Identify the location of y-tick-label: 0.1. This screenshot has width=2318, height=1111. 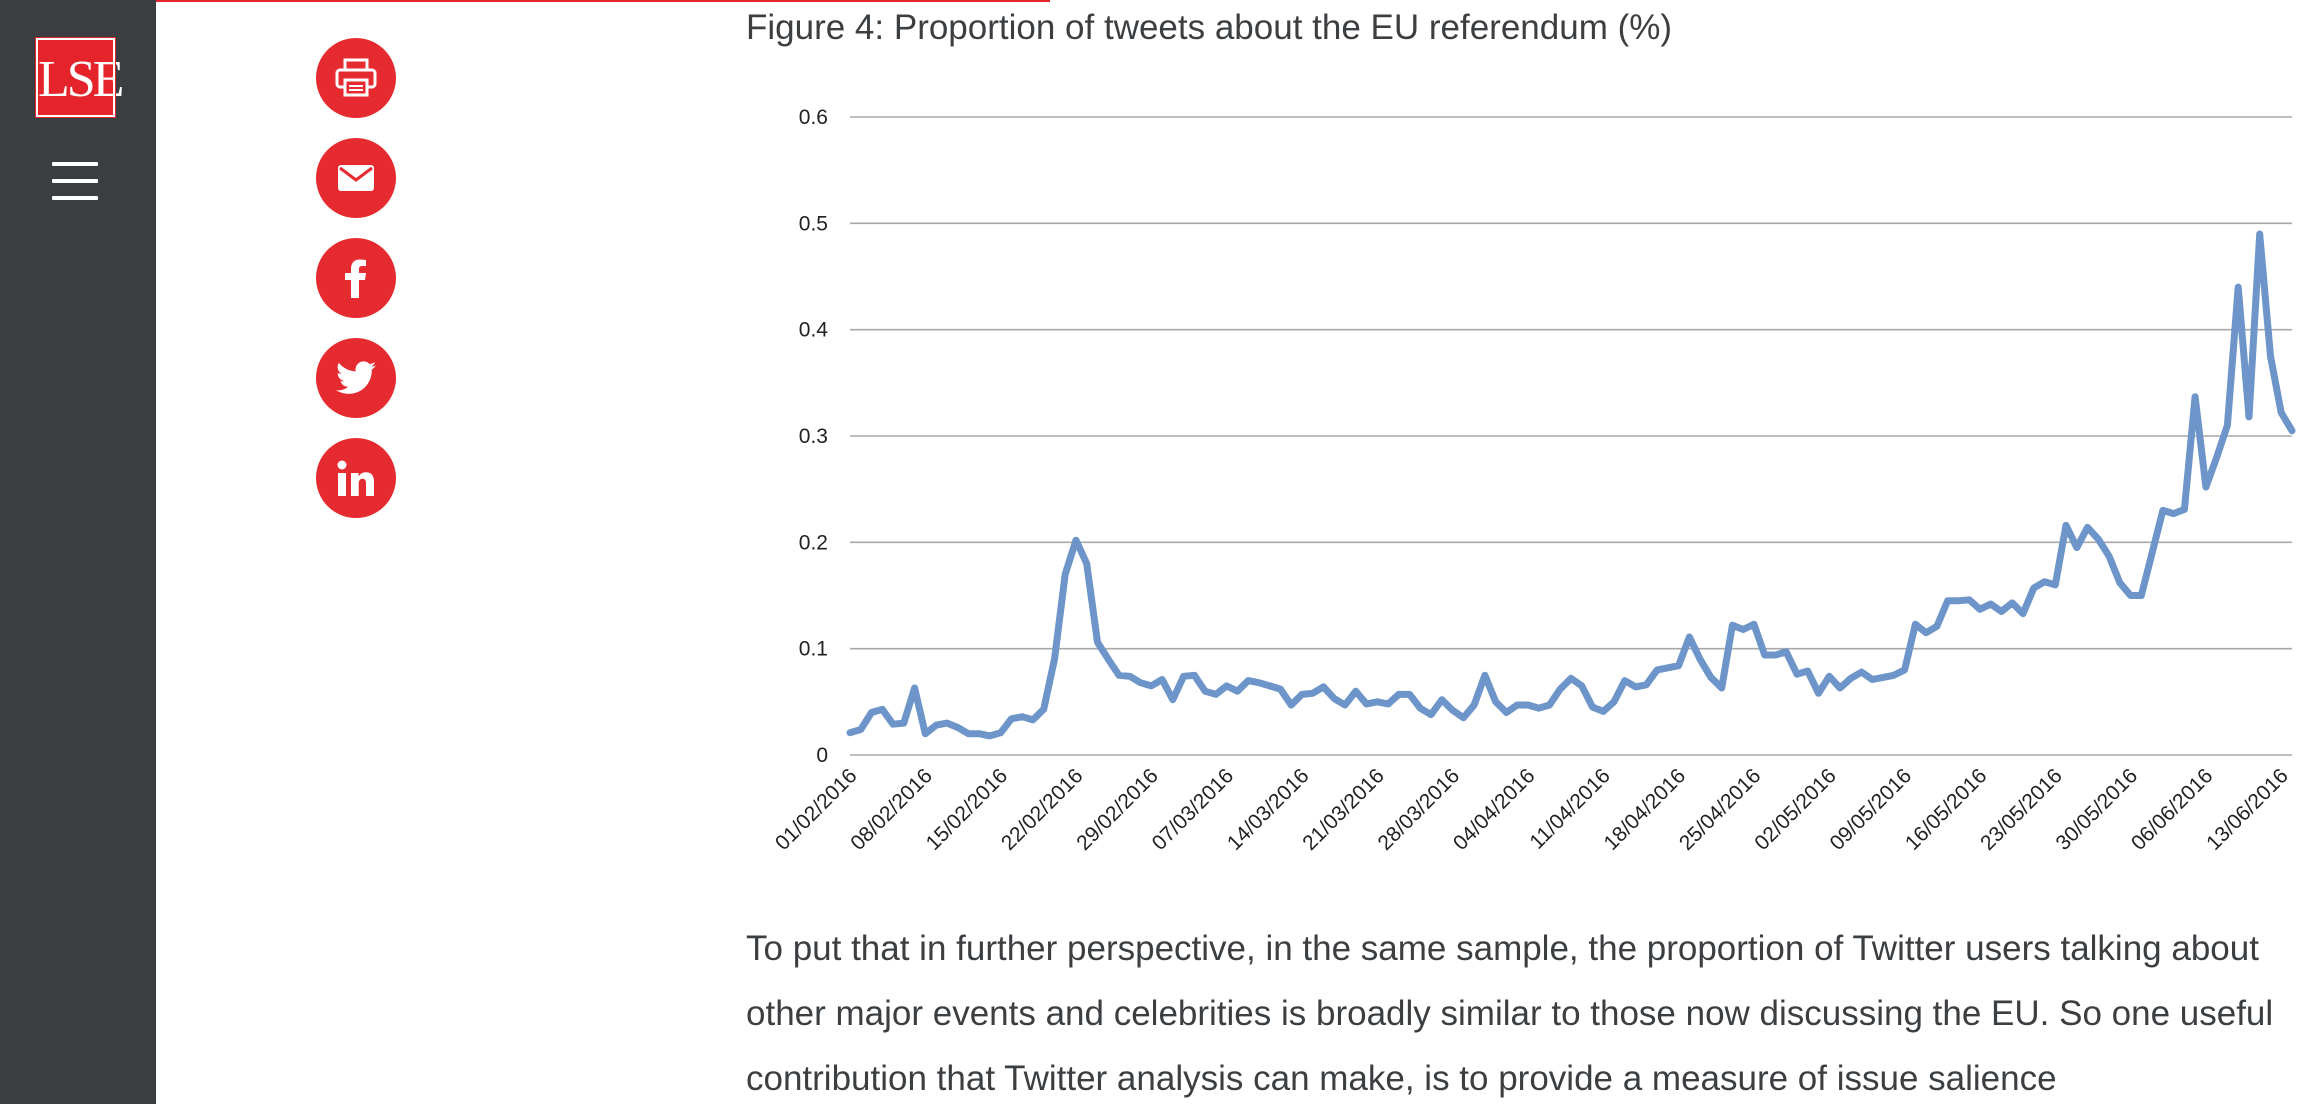
(813, 649).